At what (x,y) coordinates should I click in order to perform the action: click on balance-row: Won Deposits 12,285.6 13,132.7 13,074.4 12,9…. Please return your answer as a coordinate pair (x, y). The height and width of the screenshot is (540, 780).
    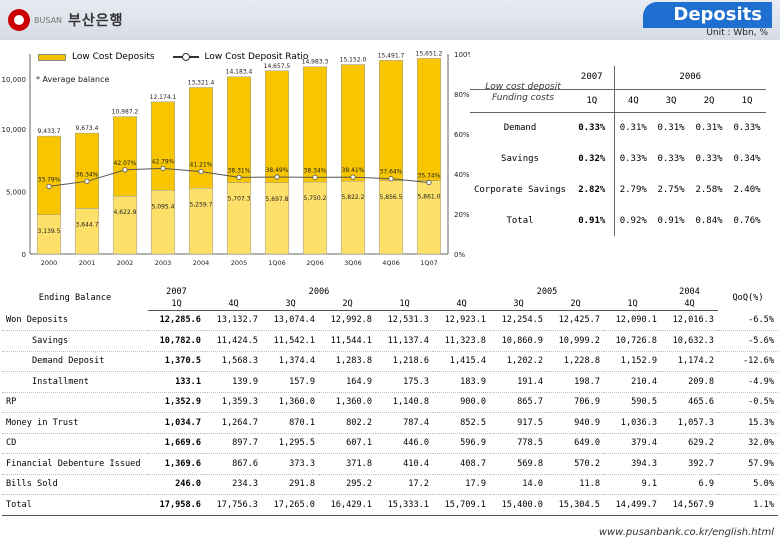
    Looking at the image, I should click on (390, 320).